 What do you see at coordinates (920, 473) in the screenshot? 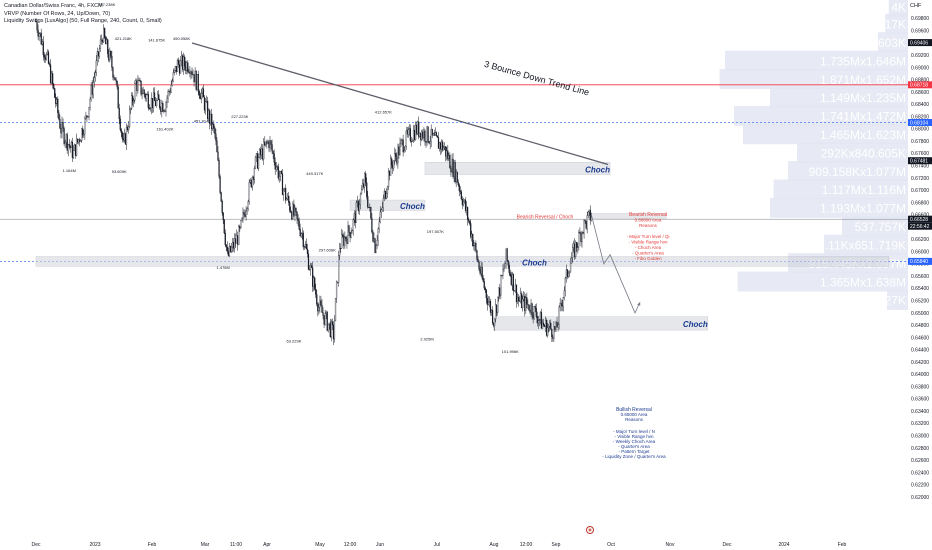
I see `price-tick: 0.62400` at bounding box center [920, 473].